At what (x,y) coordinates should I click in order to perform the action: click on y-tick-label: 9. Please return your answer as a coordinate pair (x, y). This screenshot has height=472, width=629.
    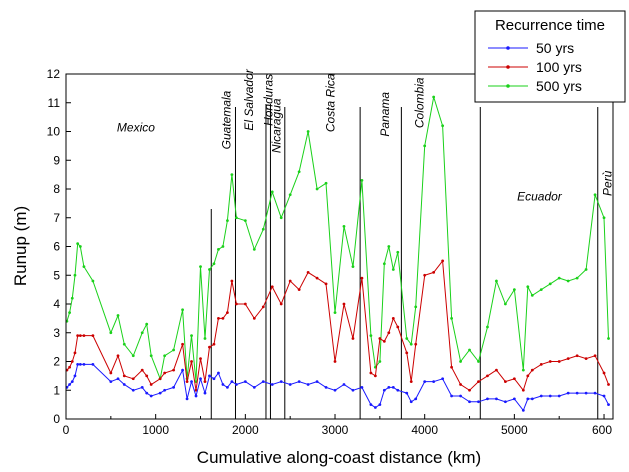
    Looking at the image, I should click on (56, 160).